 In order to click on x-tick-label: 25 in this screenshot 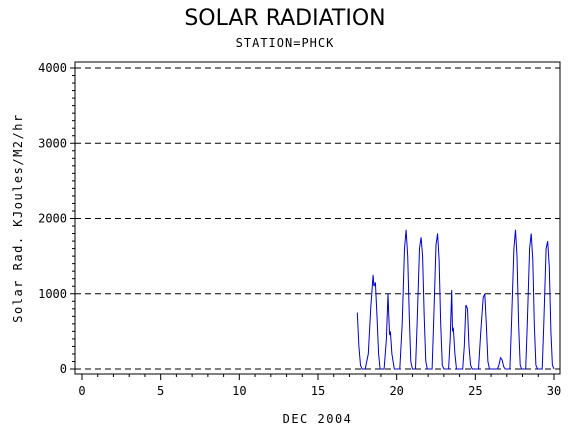, I will do `click(475, 391)`.